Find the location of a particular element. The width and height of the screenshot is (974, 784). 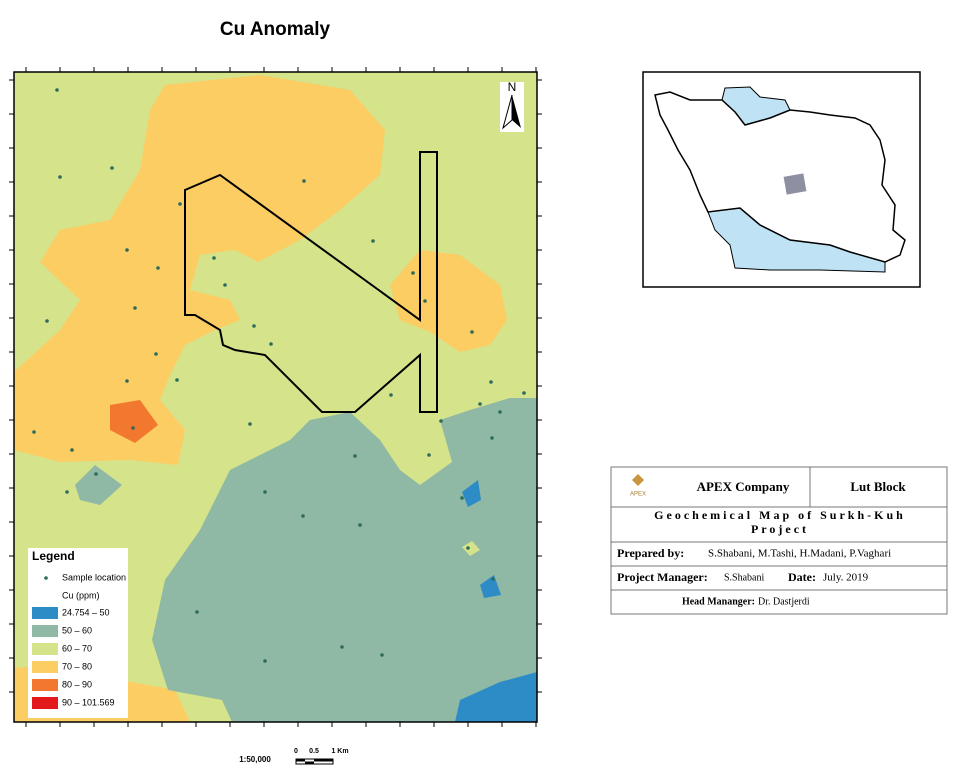

map-title: Cu Anomaly is located at coordinates (275, 29).